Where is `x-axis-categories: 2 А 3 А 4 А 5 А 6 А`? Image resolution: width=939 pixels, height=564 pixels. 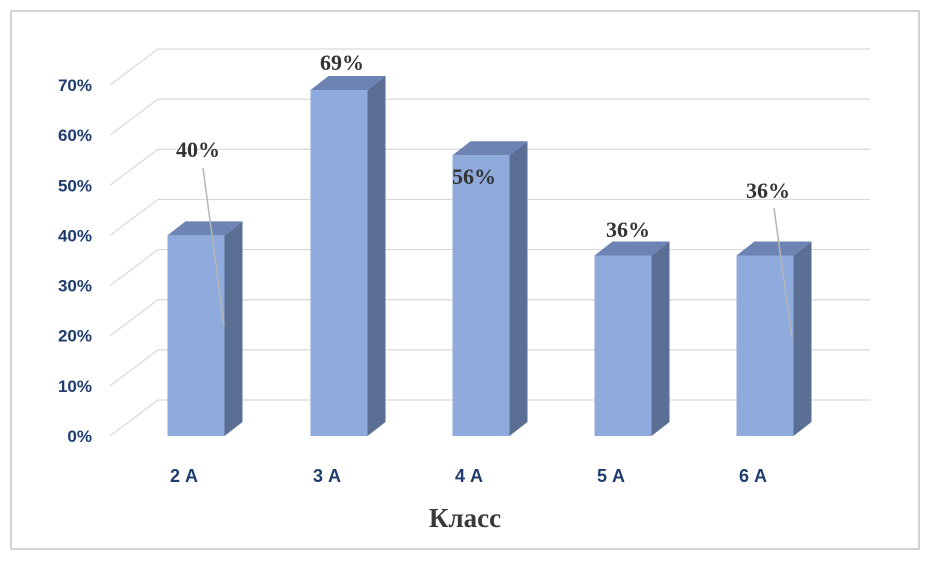 x-axis-categories: 2 А 3 А 4 А 5 А 6 А is located at coordinates (468, 476).